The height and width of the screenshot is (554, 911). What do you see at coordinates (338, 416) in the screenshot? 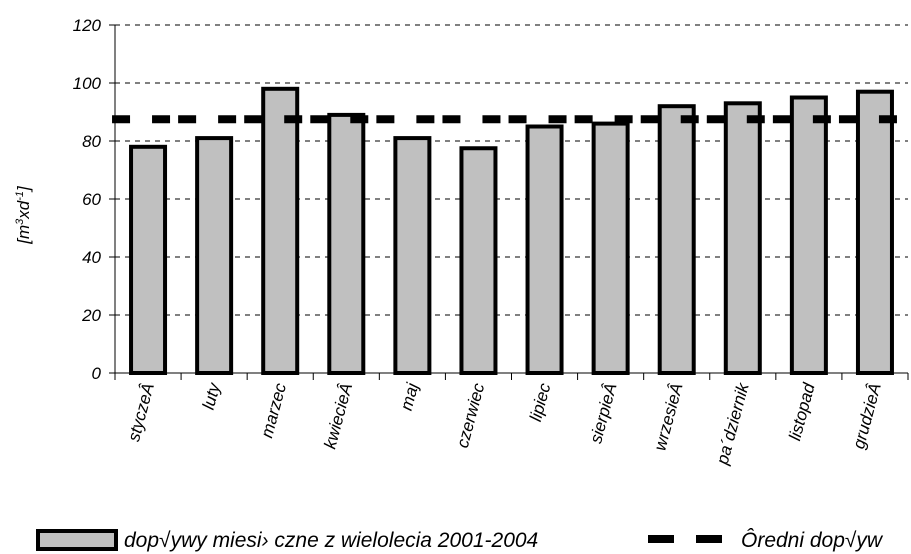
I see `x-tick-label: kwiecieÂ` at bounding box center [338, 416].